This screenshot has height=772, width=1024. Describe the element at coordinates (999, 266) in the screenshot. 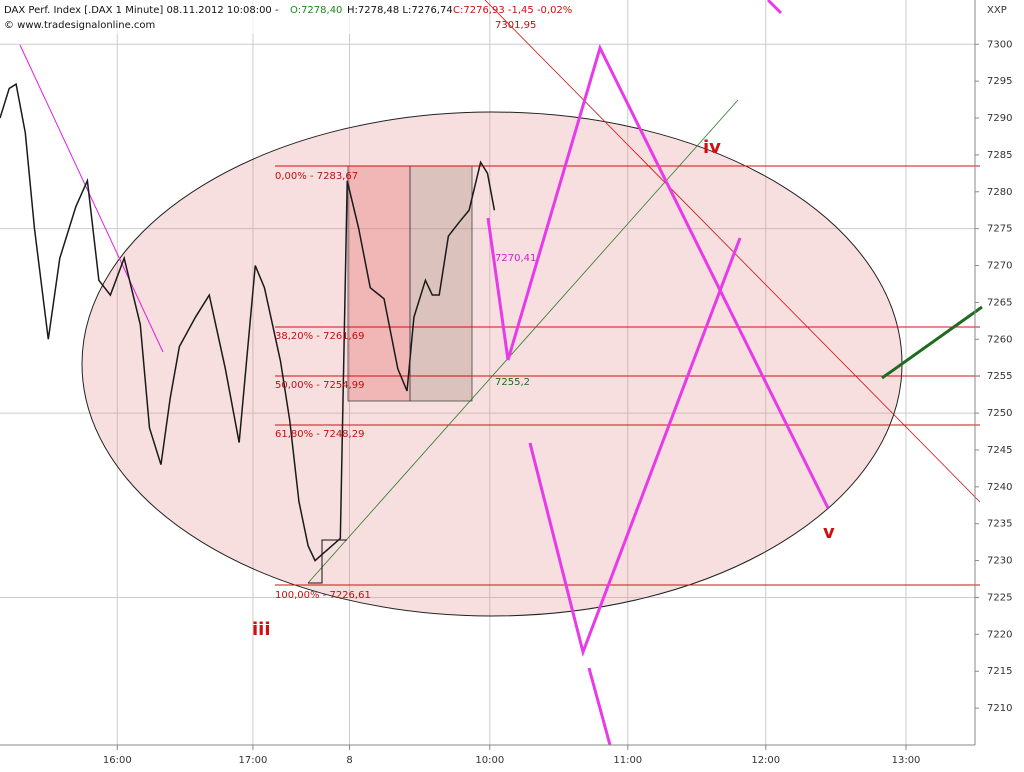

I see `y-tick-label: 7270` at that location.